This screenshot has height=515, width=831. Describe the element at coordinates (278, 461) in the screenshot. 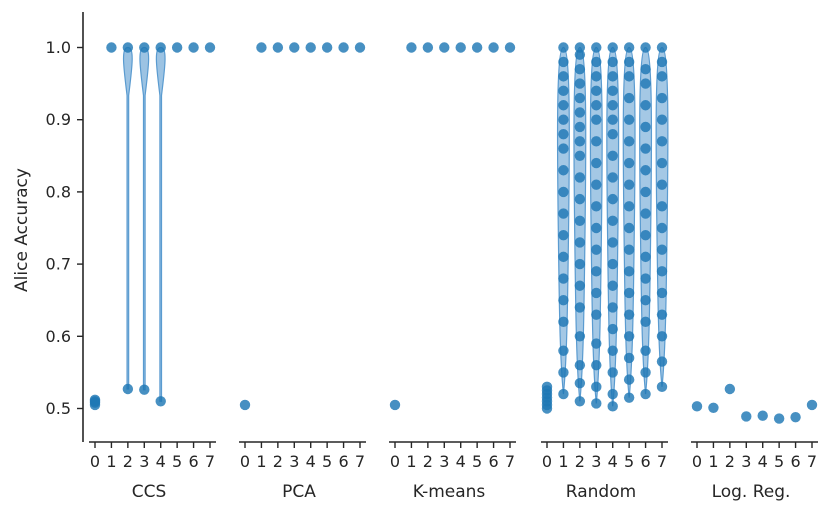

I see `x-tick-label: 2` at that location.